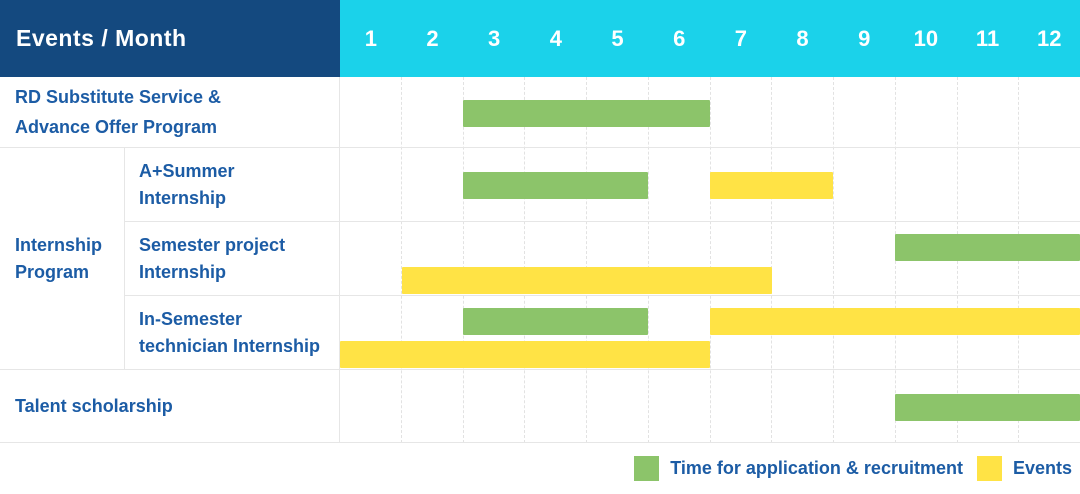  I want to click on event-label: In-Semester technician Internship, so click(232, 332).